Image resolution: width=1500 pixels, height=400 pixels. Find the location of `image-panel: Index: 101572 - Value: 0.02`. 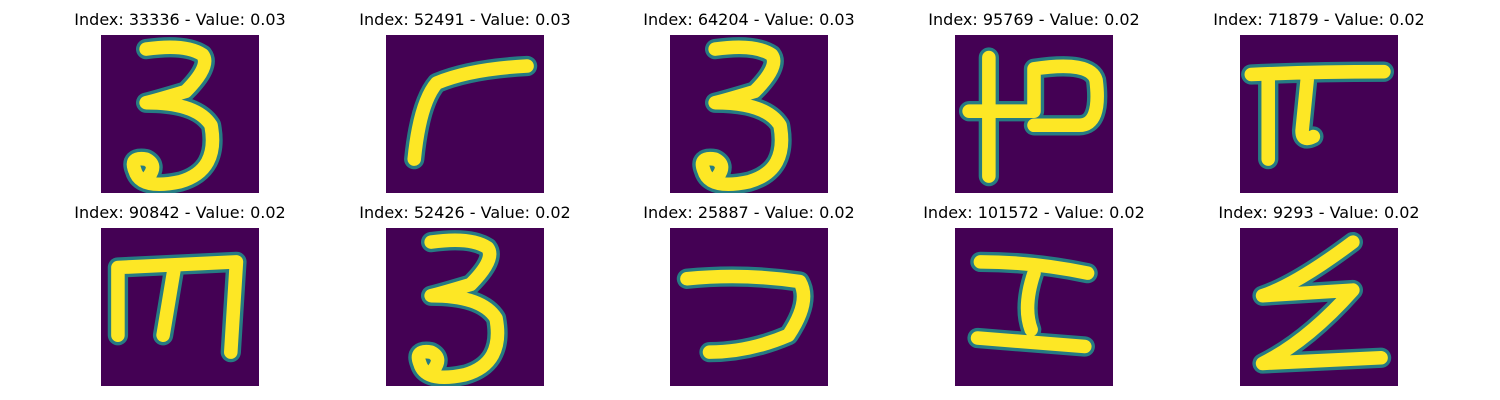

image-panel: Index: 101572 - Value: 0.02 is located at coordinates (1034, 289).